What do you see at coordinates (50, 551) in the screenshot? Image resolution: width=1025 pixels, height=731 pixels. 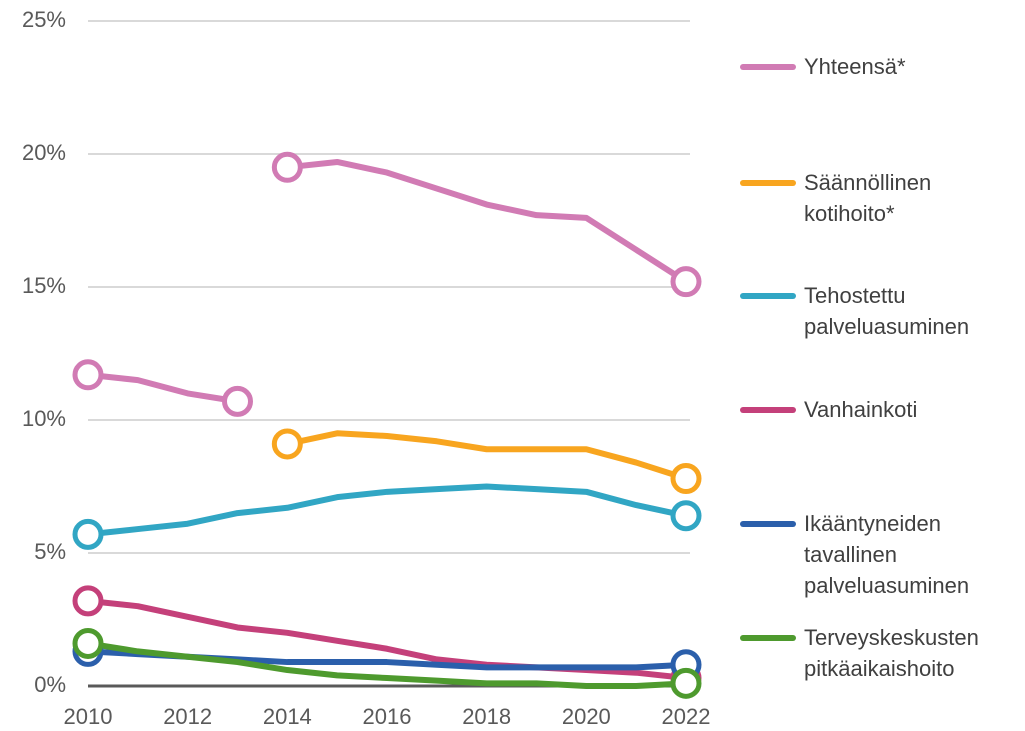 I see `y-tick-label: 5%` at bounding box center [50, 551].